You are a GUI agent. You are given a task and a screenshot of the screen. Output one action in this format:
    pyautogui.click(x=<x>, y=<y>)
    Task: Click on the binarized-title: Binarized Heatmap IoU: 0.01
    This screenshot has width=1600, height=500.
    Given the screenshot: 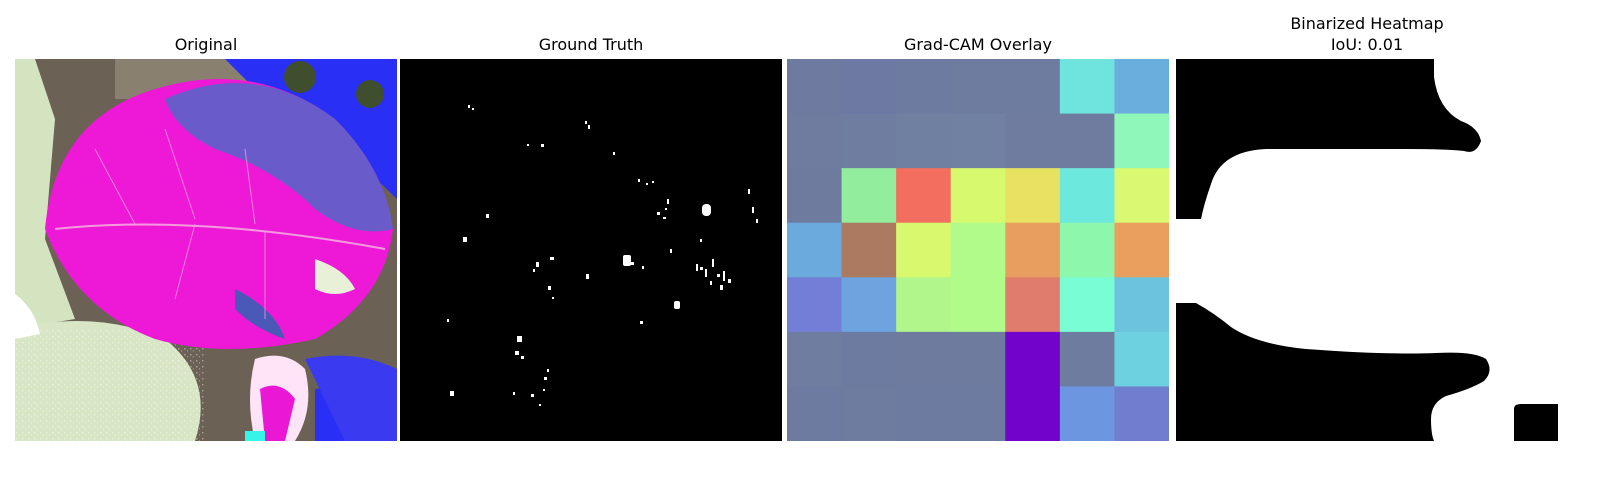 What is the action you would take?
    pyautogui.click(x=1367, y=34)
    